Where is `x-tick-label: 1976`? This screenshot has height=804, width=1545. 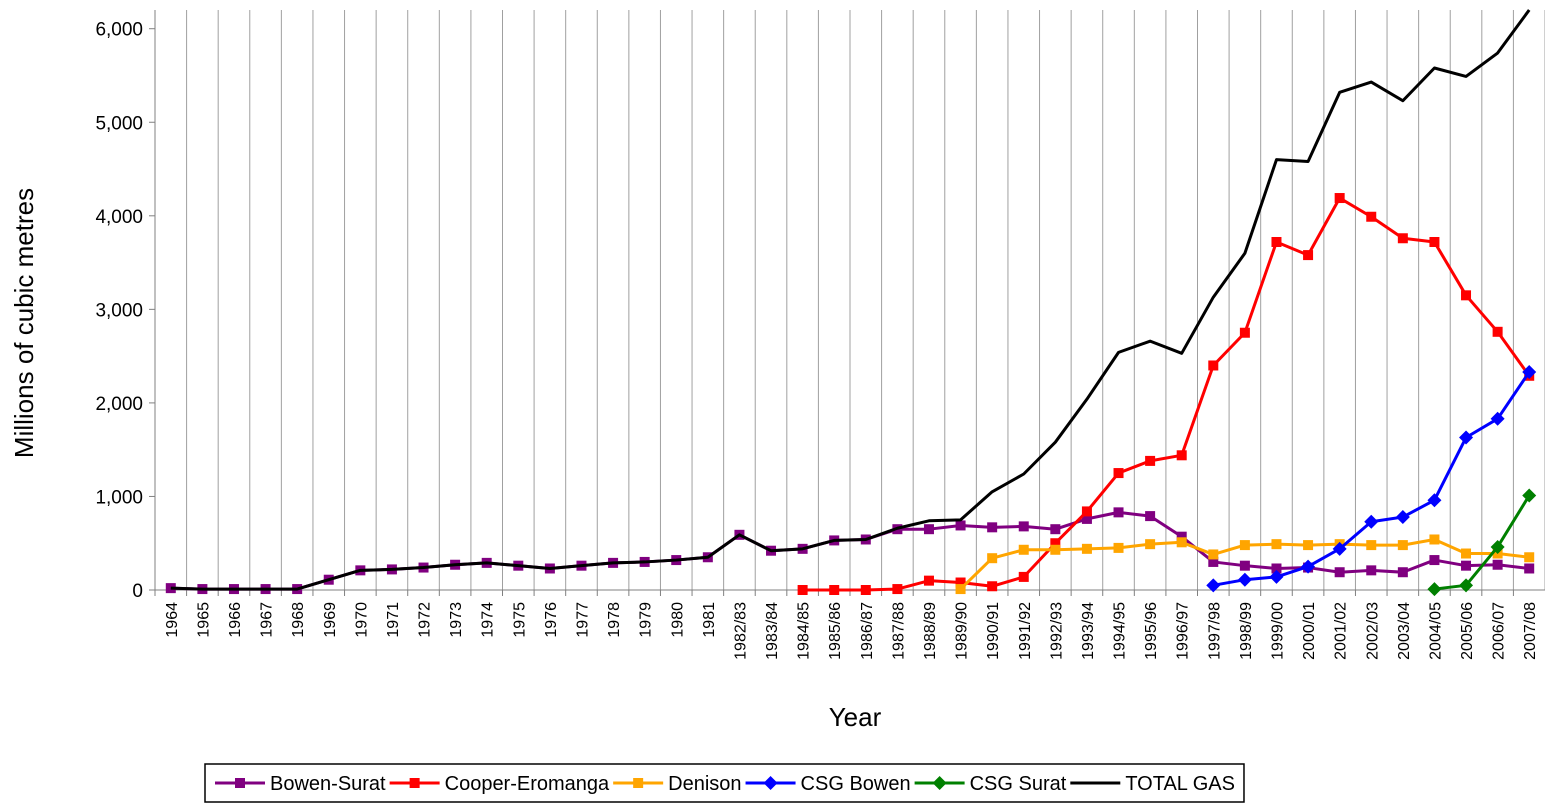
x-tick-label: 1976 is located at coordinates (551, 620).